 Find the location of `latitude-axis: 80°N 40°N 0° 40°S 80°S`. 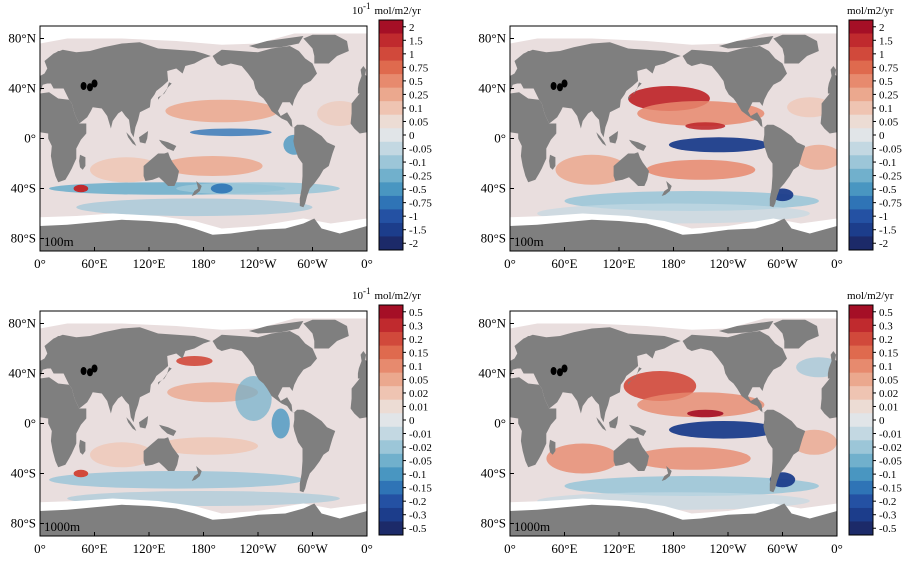

latitude-axis: 80°N 40°N 0° 40°S 80°S is located at coordinates (496, 423).